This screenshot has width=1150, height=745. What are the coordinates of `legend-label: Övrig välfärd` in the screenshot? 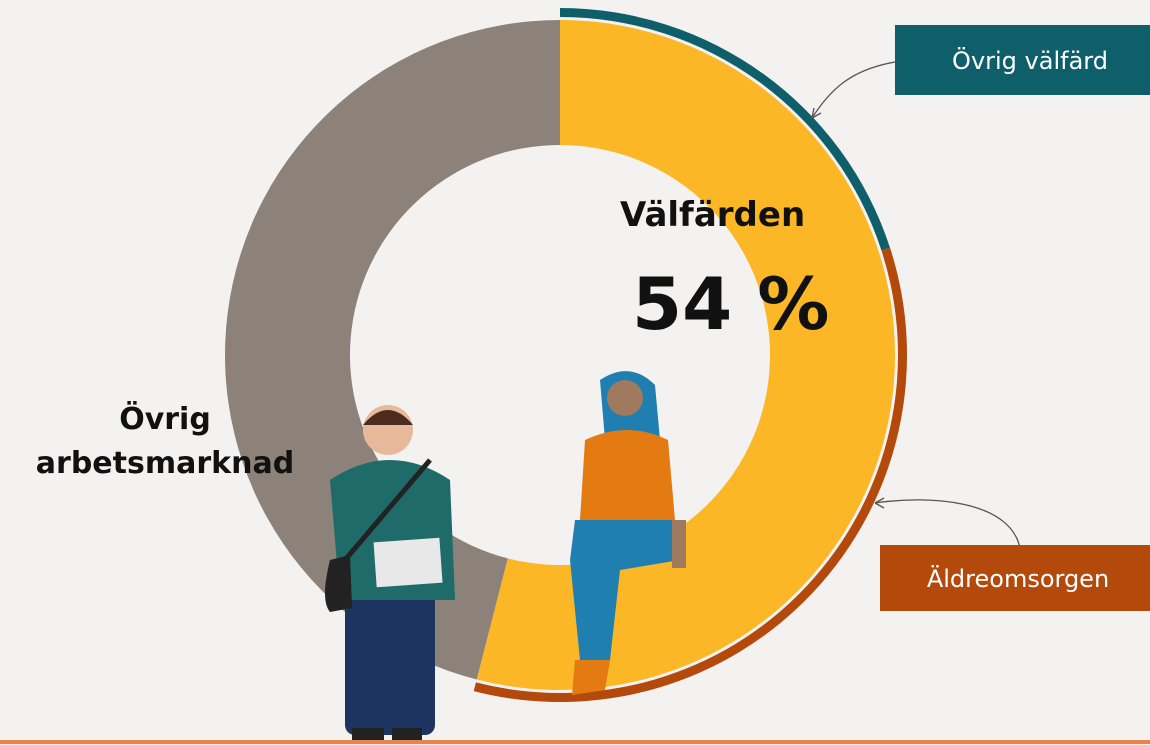 It's located at (1030, 60).